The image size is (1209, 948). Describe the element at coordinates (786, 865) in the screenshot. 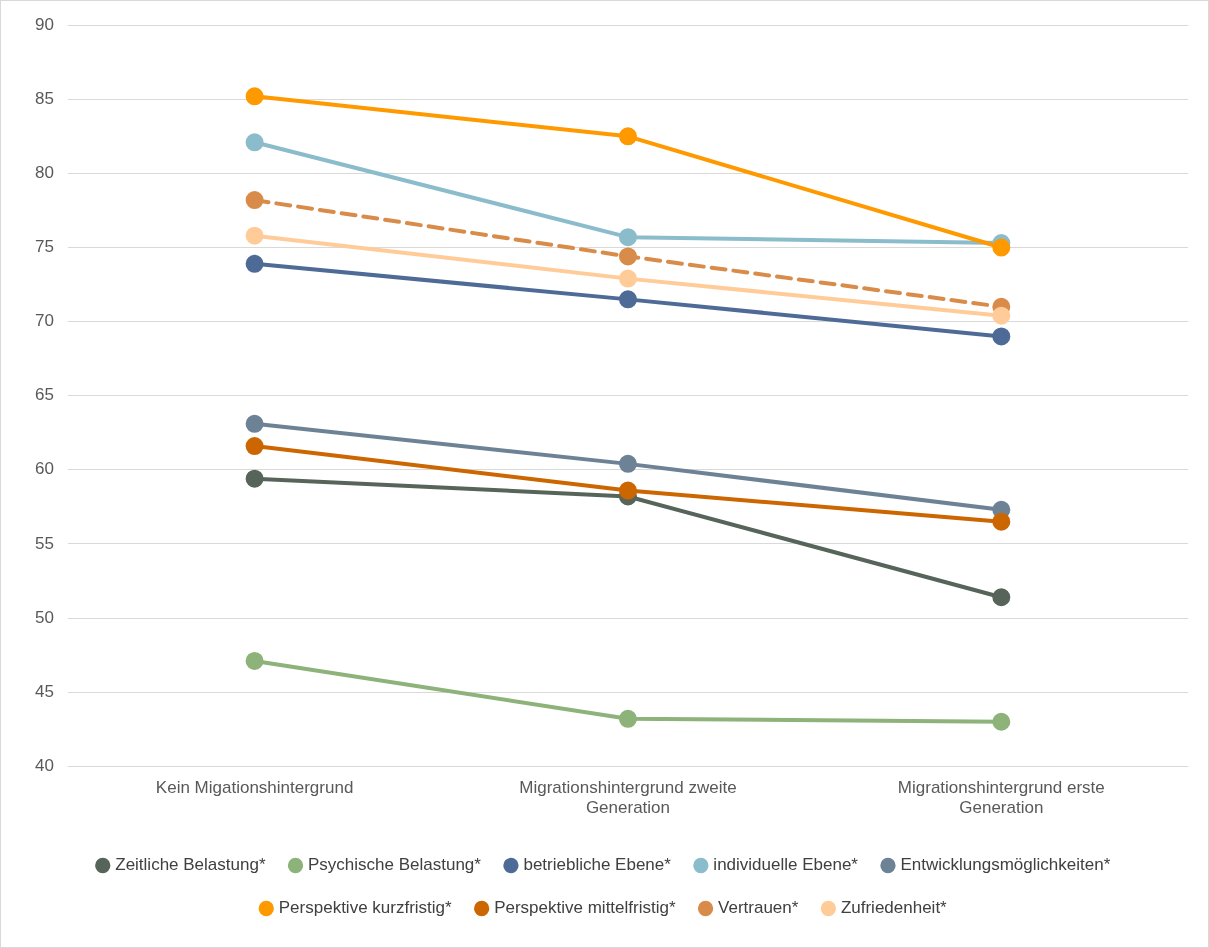

I see `legend-label: individuelle Ebene*` at that location.